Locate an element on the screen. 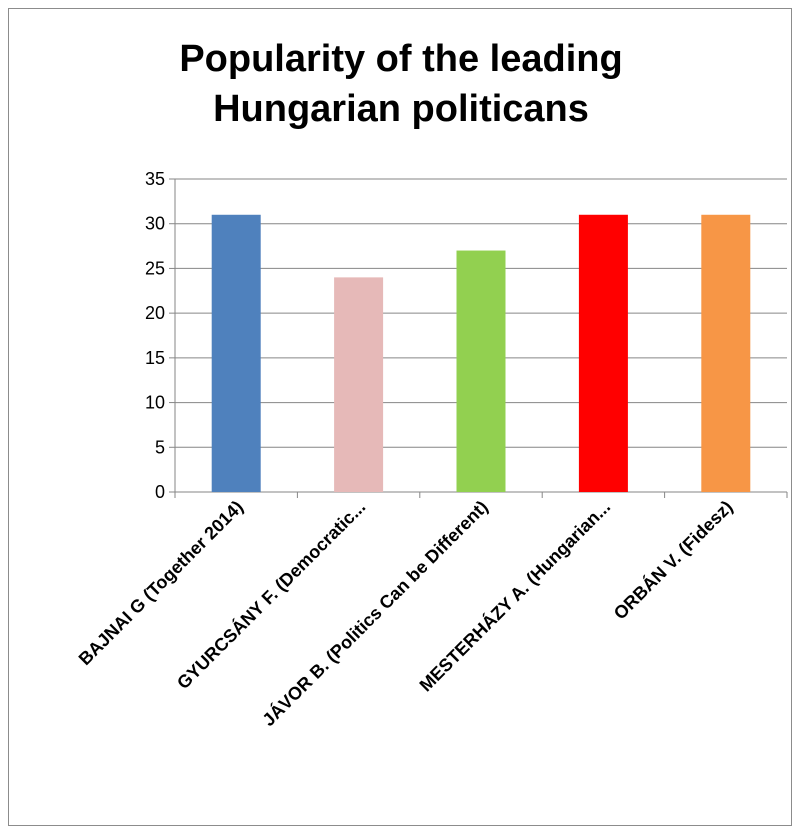 The image size is (802, 836). x-axis is located at coordinates (481, 494).